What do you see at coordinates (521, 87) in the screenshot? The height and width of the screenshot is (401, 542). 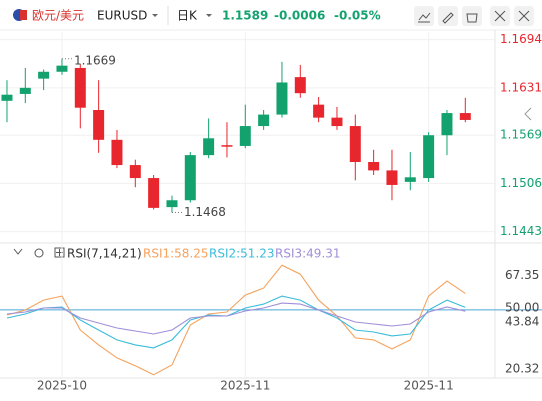 I see `y-tick-label: 1.1631` at bounding box center [521, 87].